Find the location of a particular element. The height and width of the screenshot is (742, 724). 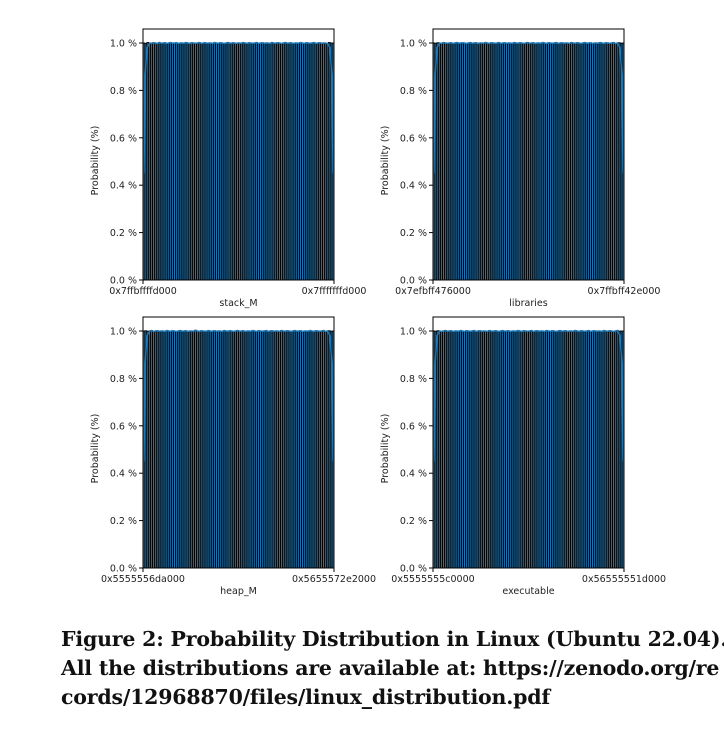

x-tick-label: 0x56555551d000 is located at coordinates (624, 579).